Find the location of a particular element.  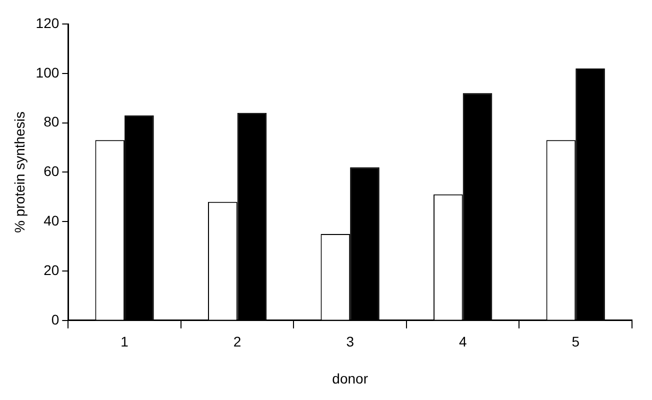

x-tick-label: 1 is located at coordinates (124, 342).